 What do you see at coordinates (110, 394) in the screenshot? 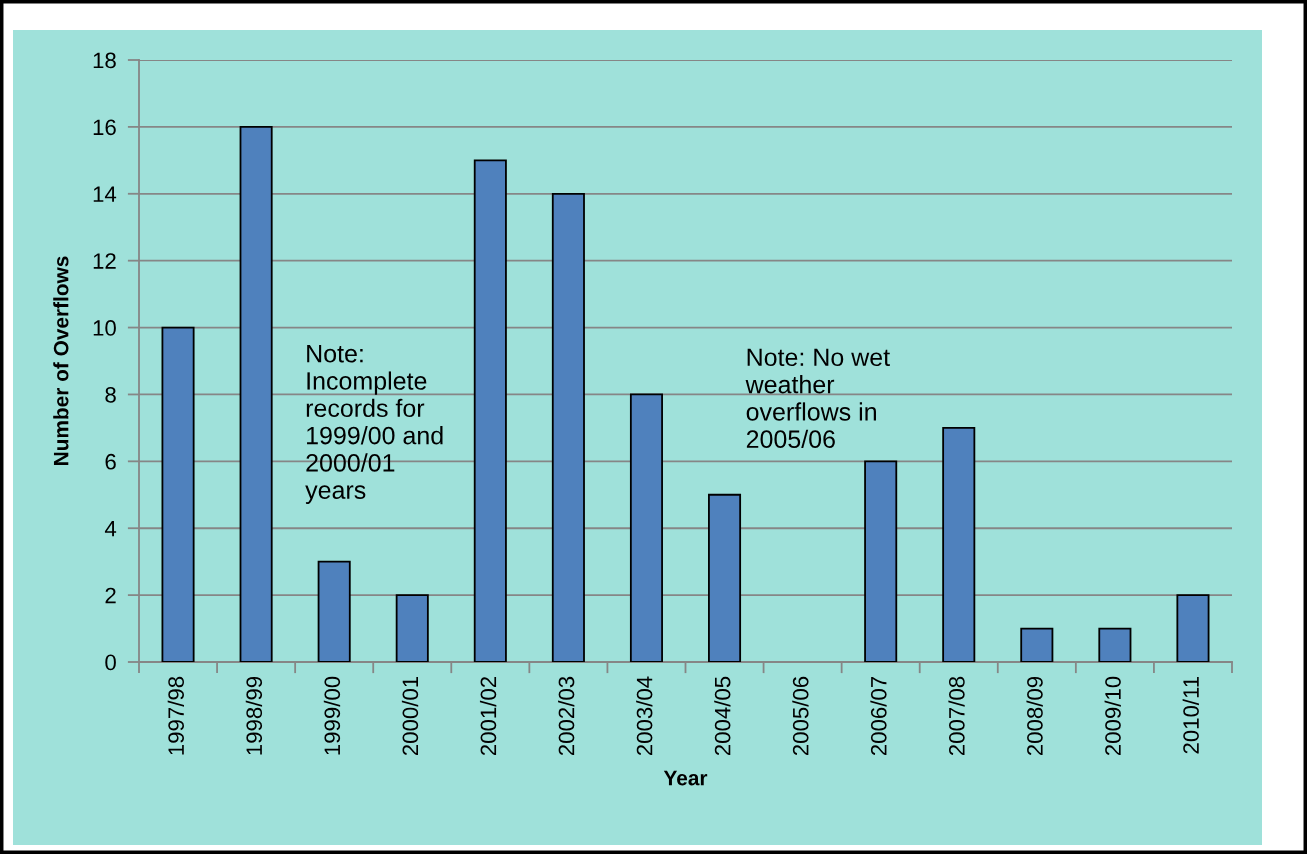
I see `y-tick-label: 8` at bounding box center [110, 394].